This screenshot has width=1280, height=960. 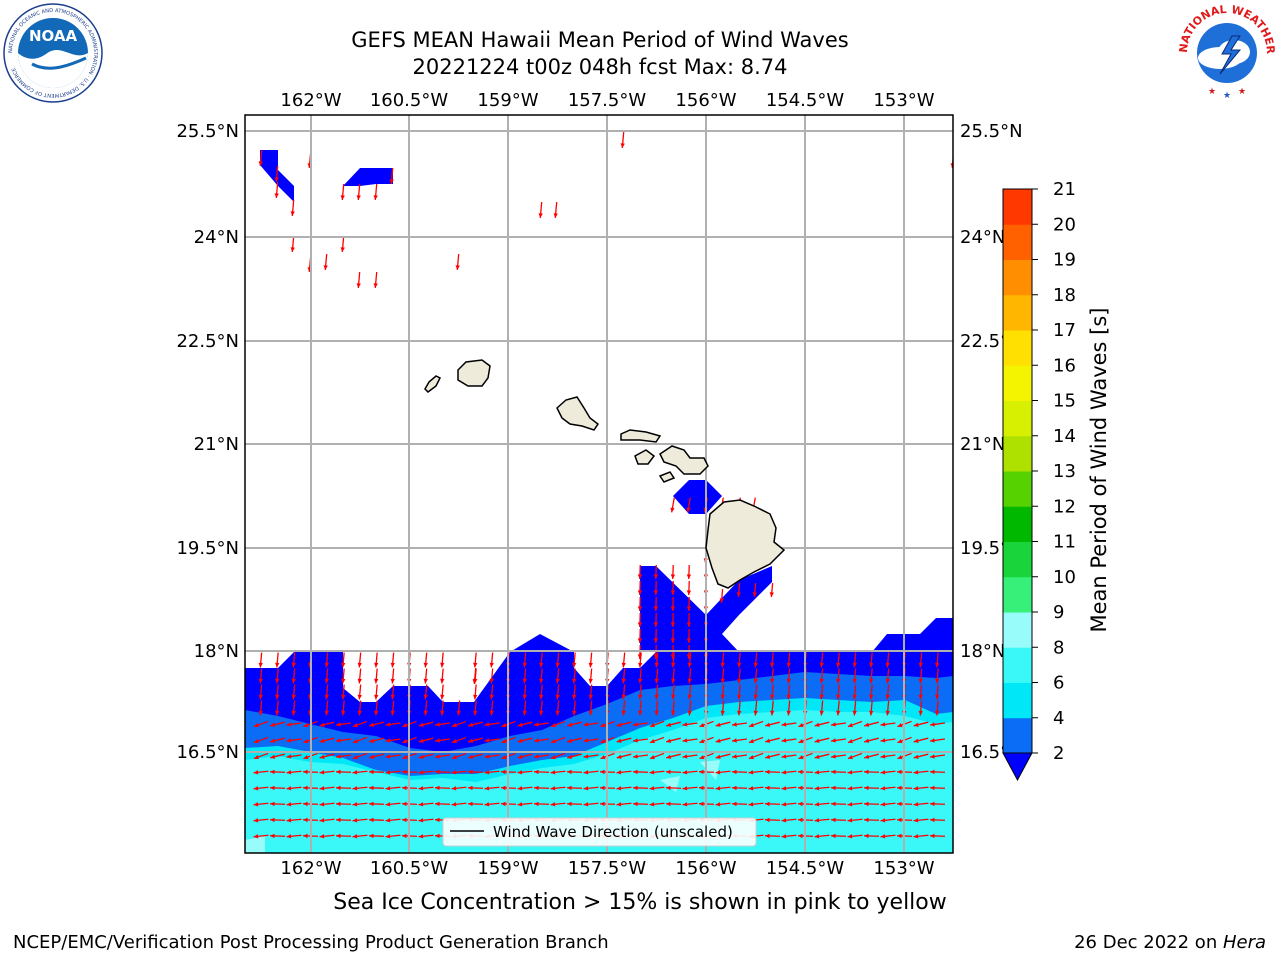 I want to click on chart-subtitle: 20221224 t00z 048h fcst Max: 8.74, so click(x=600, y=67).